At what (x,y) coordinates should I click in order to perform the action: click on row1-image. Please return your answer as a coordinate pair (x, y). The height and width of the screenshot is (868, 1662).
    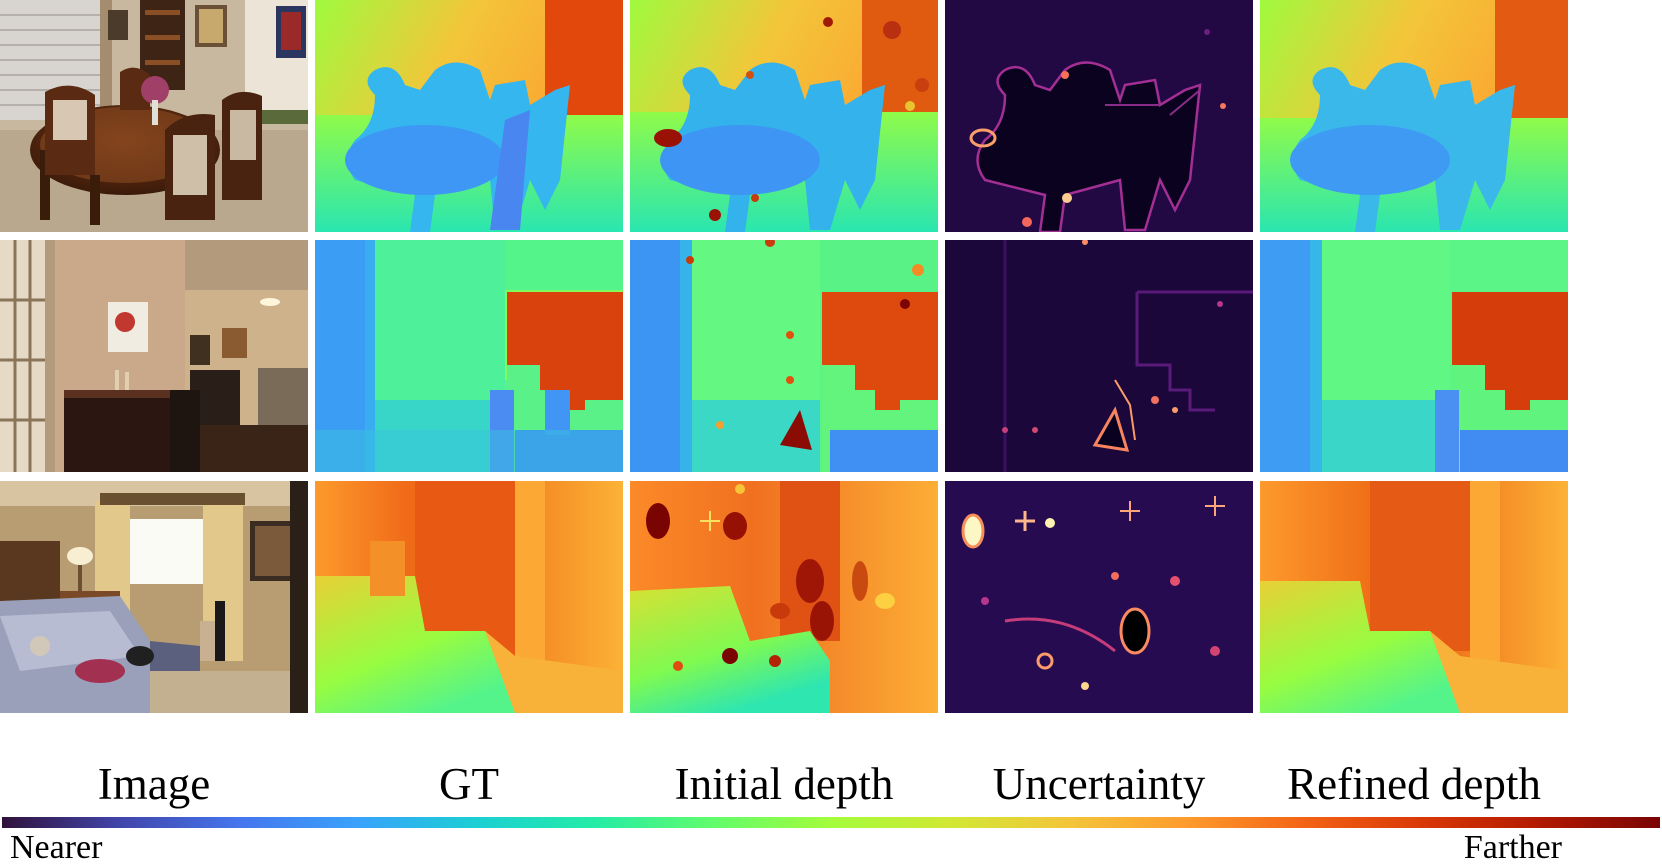
    Looking at the image, I should click on (154, 116).